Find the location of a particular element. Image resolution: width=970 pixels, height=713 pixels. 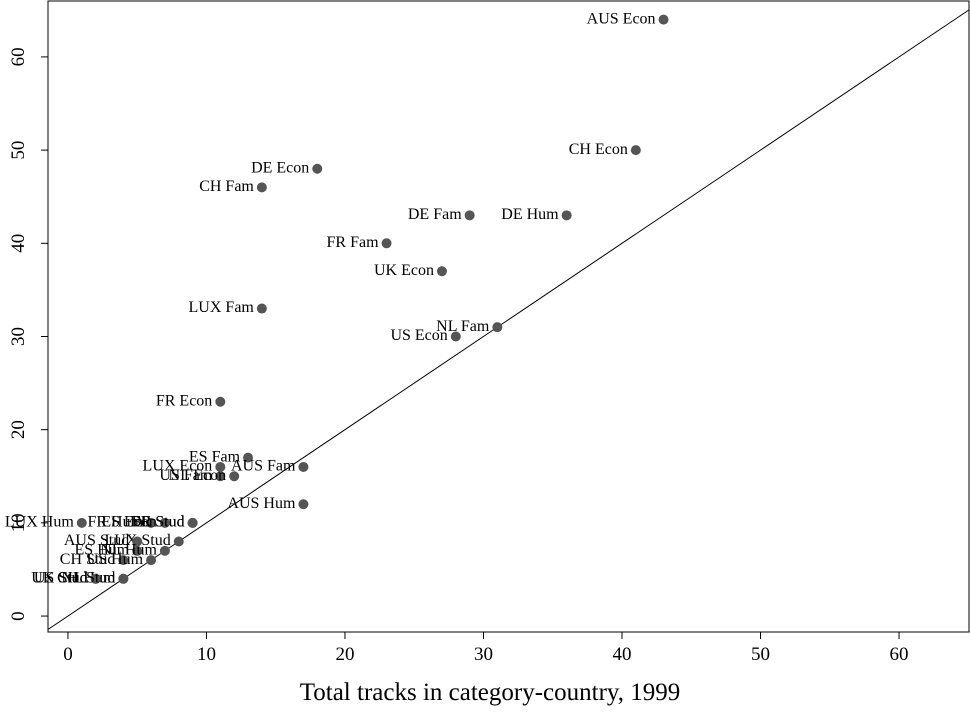

point-label: NL Fam is located at coordinates (463, 326).